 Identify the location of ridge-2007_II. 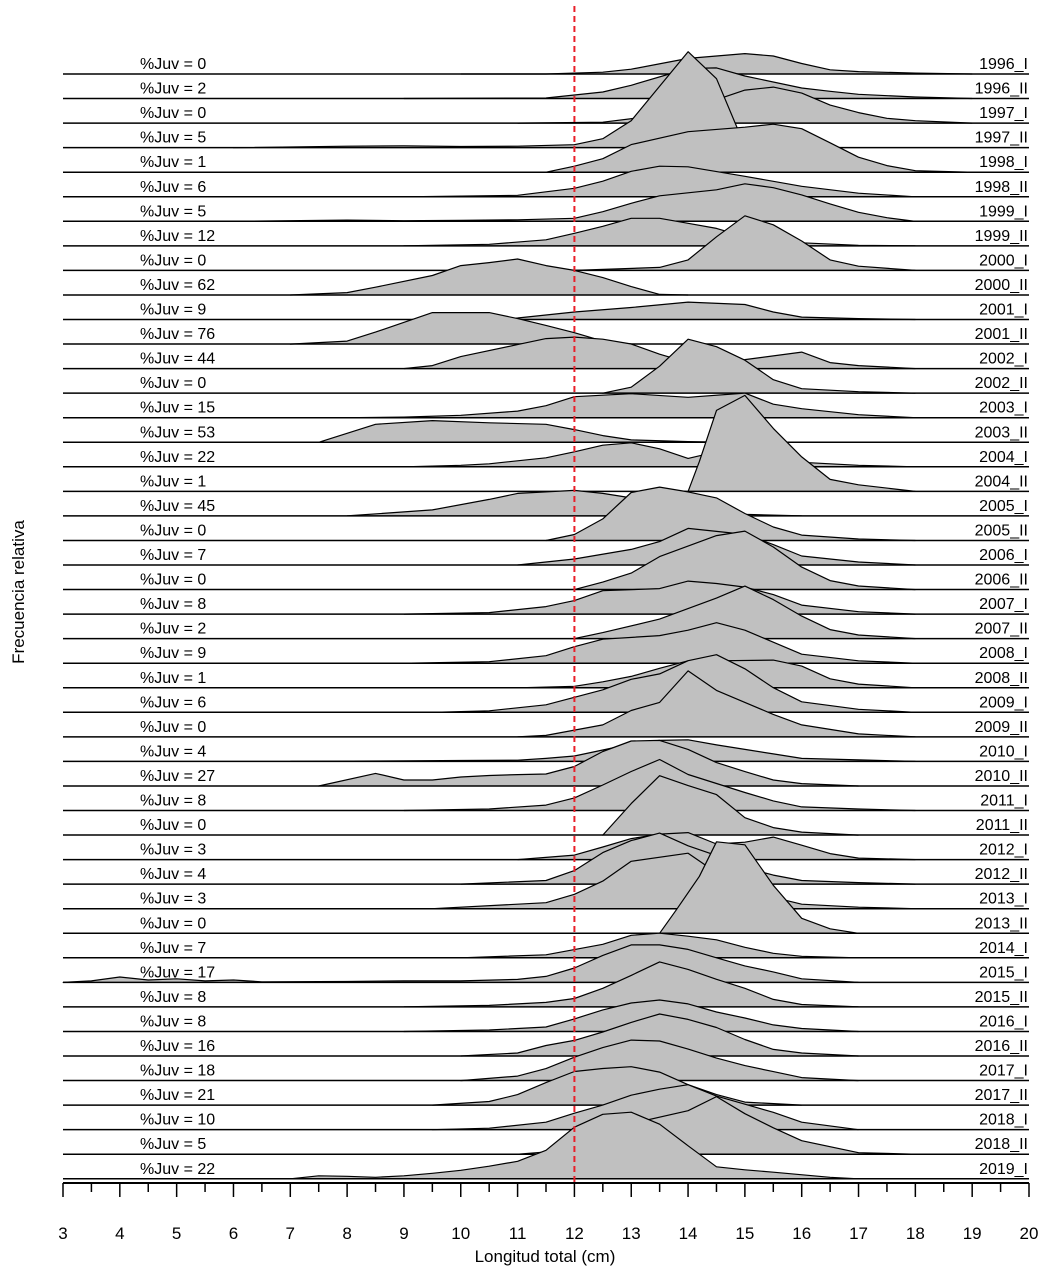
(546, 612).